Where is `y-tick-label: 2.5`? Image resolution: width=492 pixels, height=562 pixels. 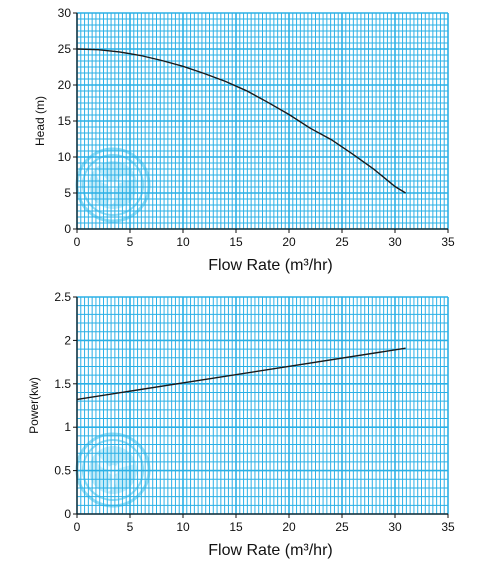 y-tick-label: 2.5 is located at coordinates (62, 297).